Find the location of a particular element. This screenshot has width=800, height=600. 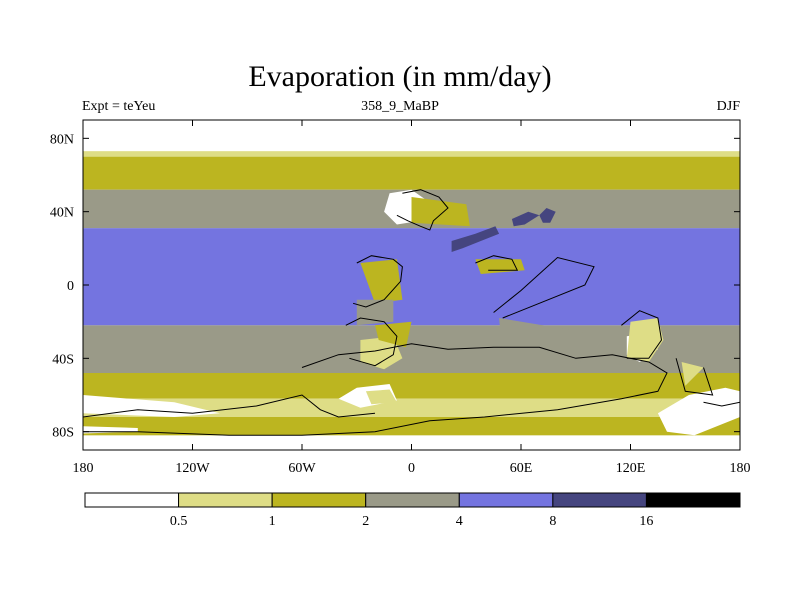

y-tick-label-4: 80S is located at coordinates (63, 433).